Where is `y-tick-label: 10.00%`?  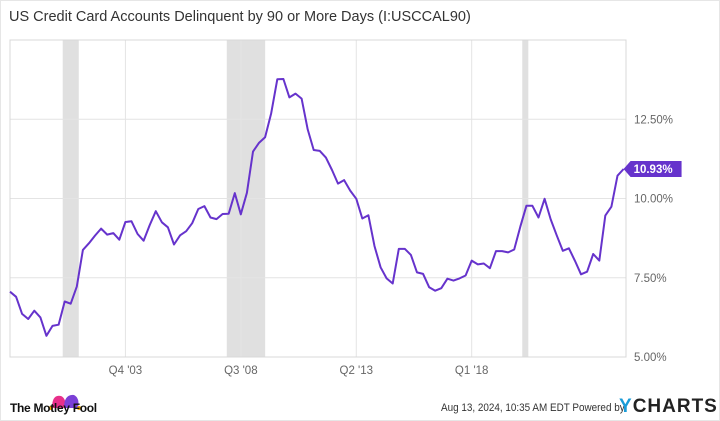
y-tick-label: 10.00% is located at coordinates (653, 200).